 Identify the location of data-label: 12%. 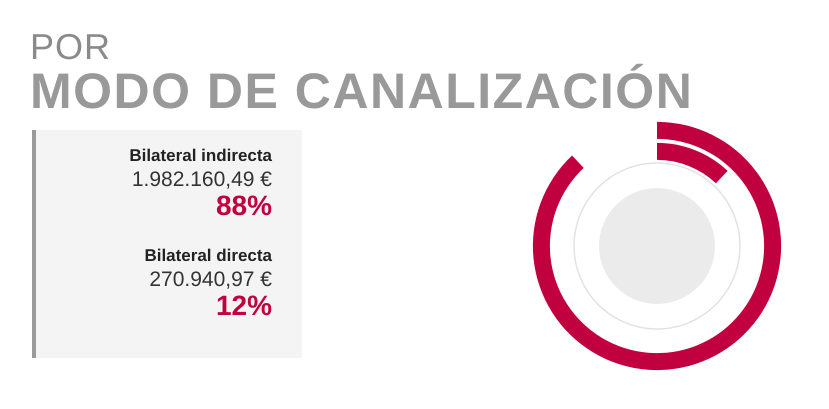
(243, 306).